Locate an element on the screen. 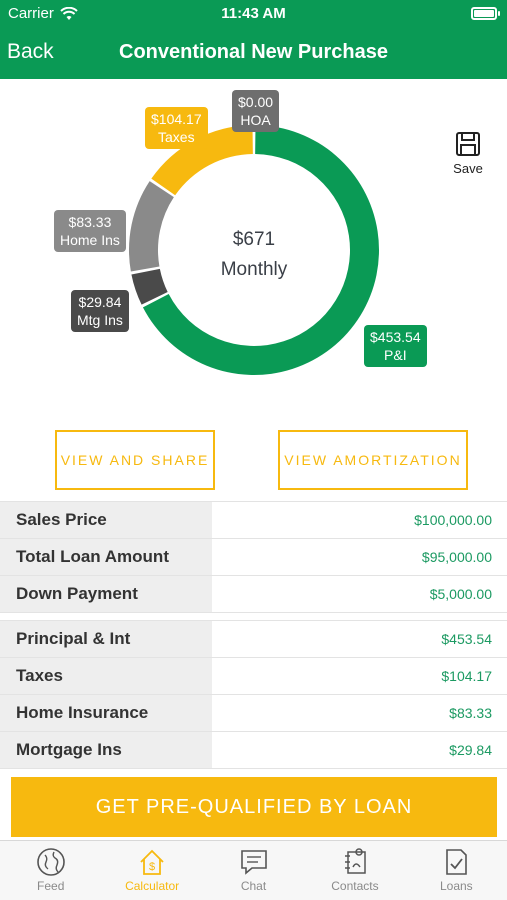 The height and width of the screenshot is (900, 507). get-pre-qualified-button: GET PRE-QUALIFIED BY LOAN is located at coordinates (254, 807).